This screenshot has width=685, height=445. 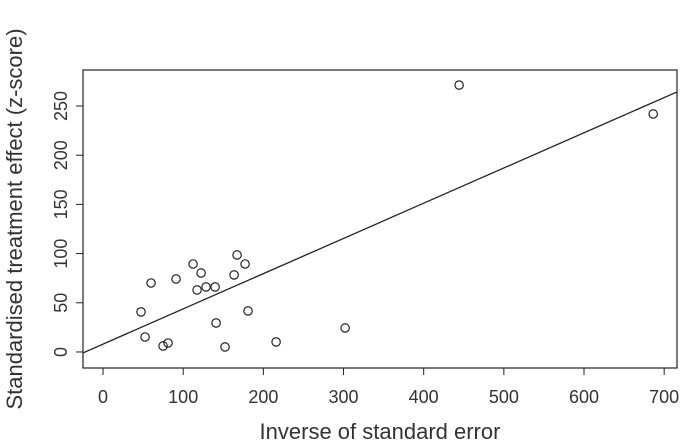 I want to click on x-tick-label: 700, so click(x=664, y=397).